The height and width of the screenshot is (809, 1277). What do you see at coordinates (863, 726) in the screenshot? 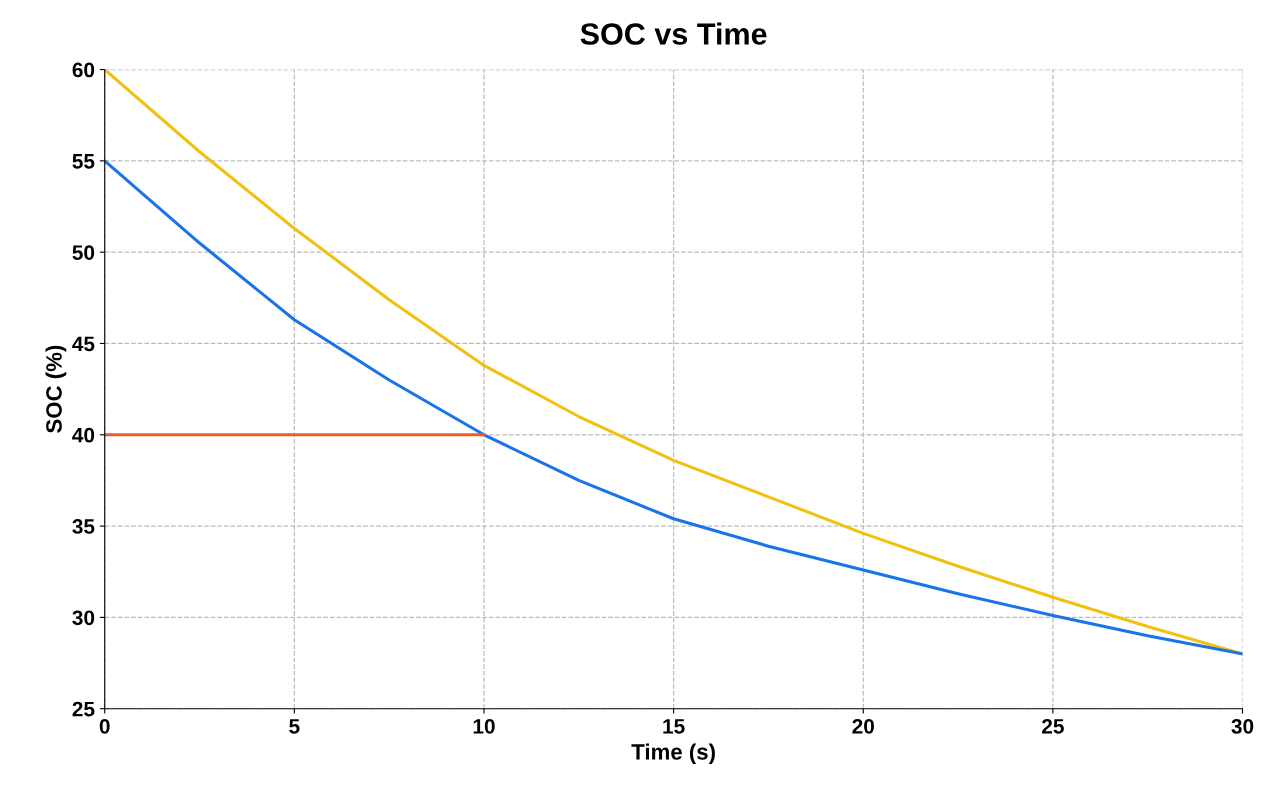
I see `x-tick-label: 20` at bounding box center [863, 726].